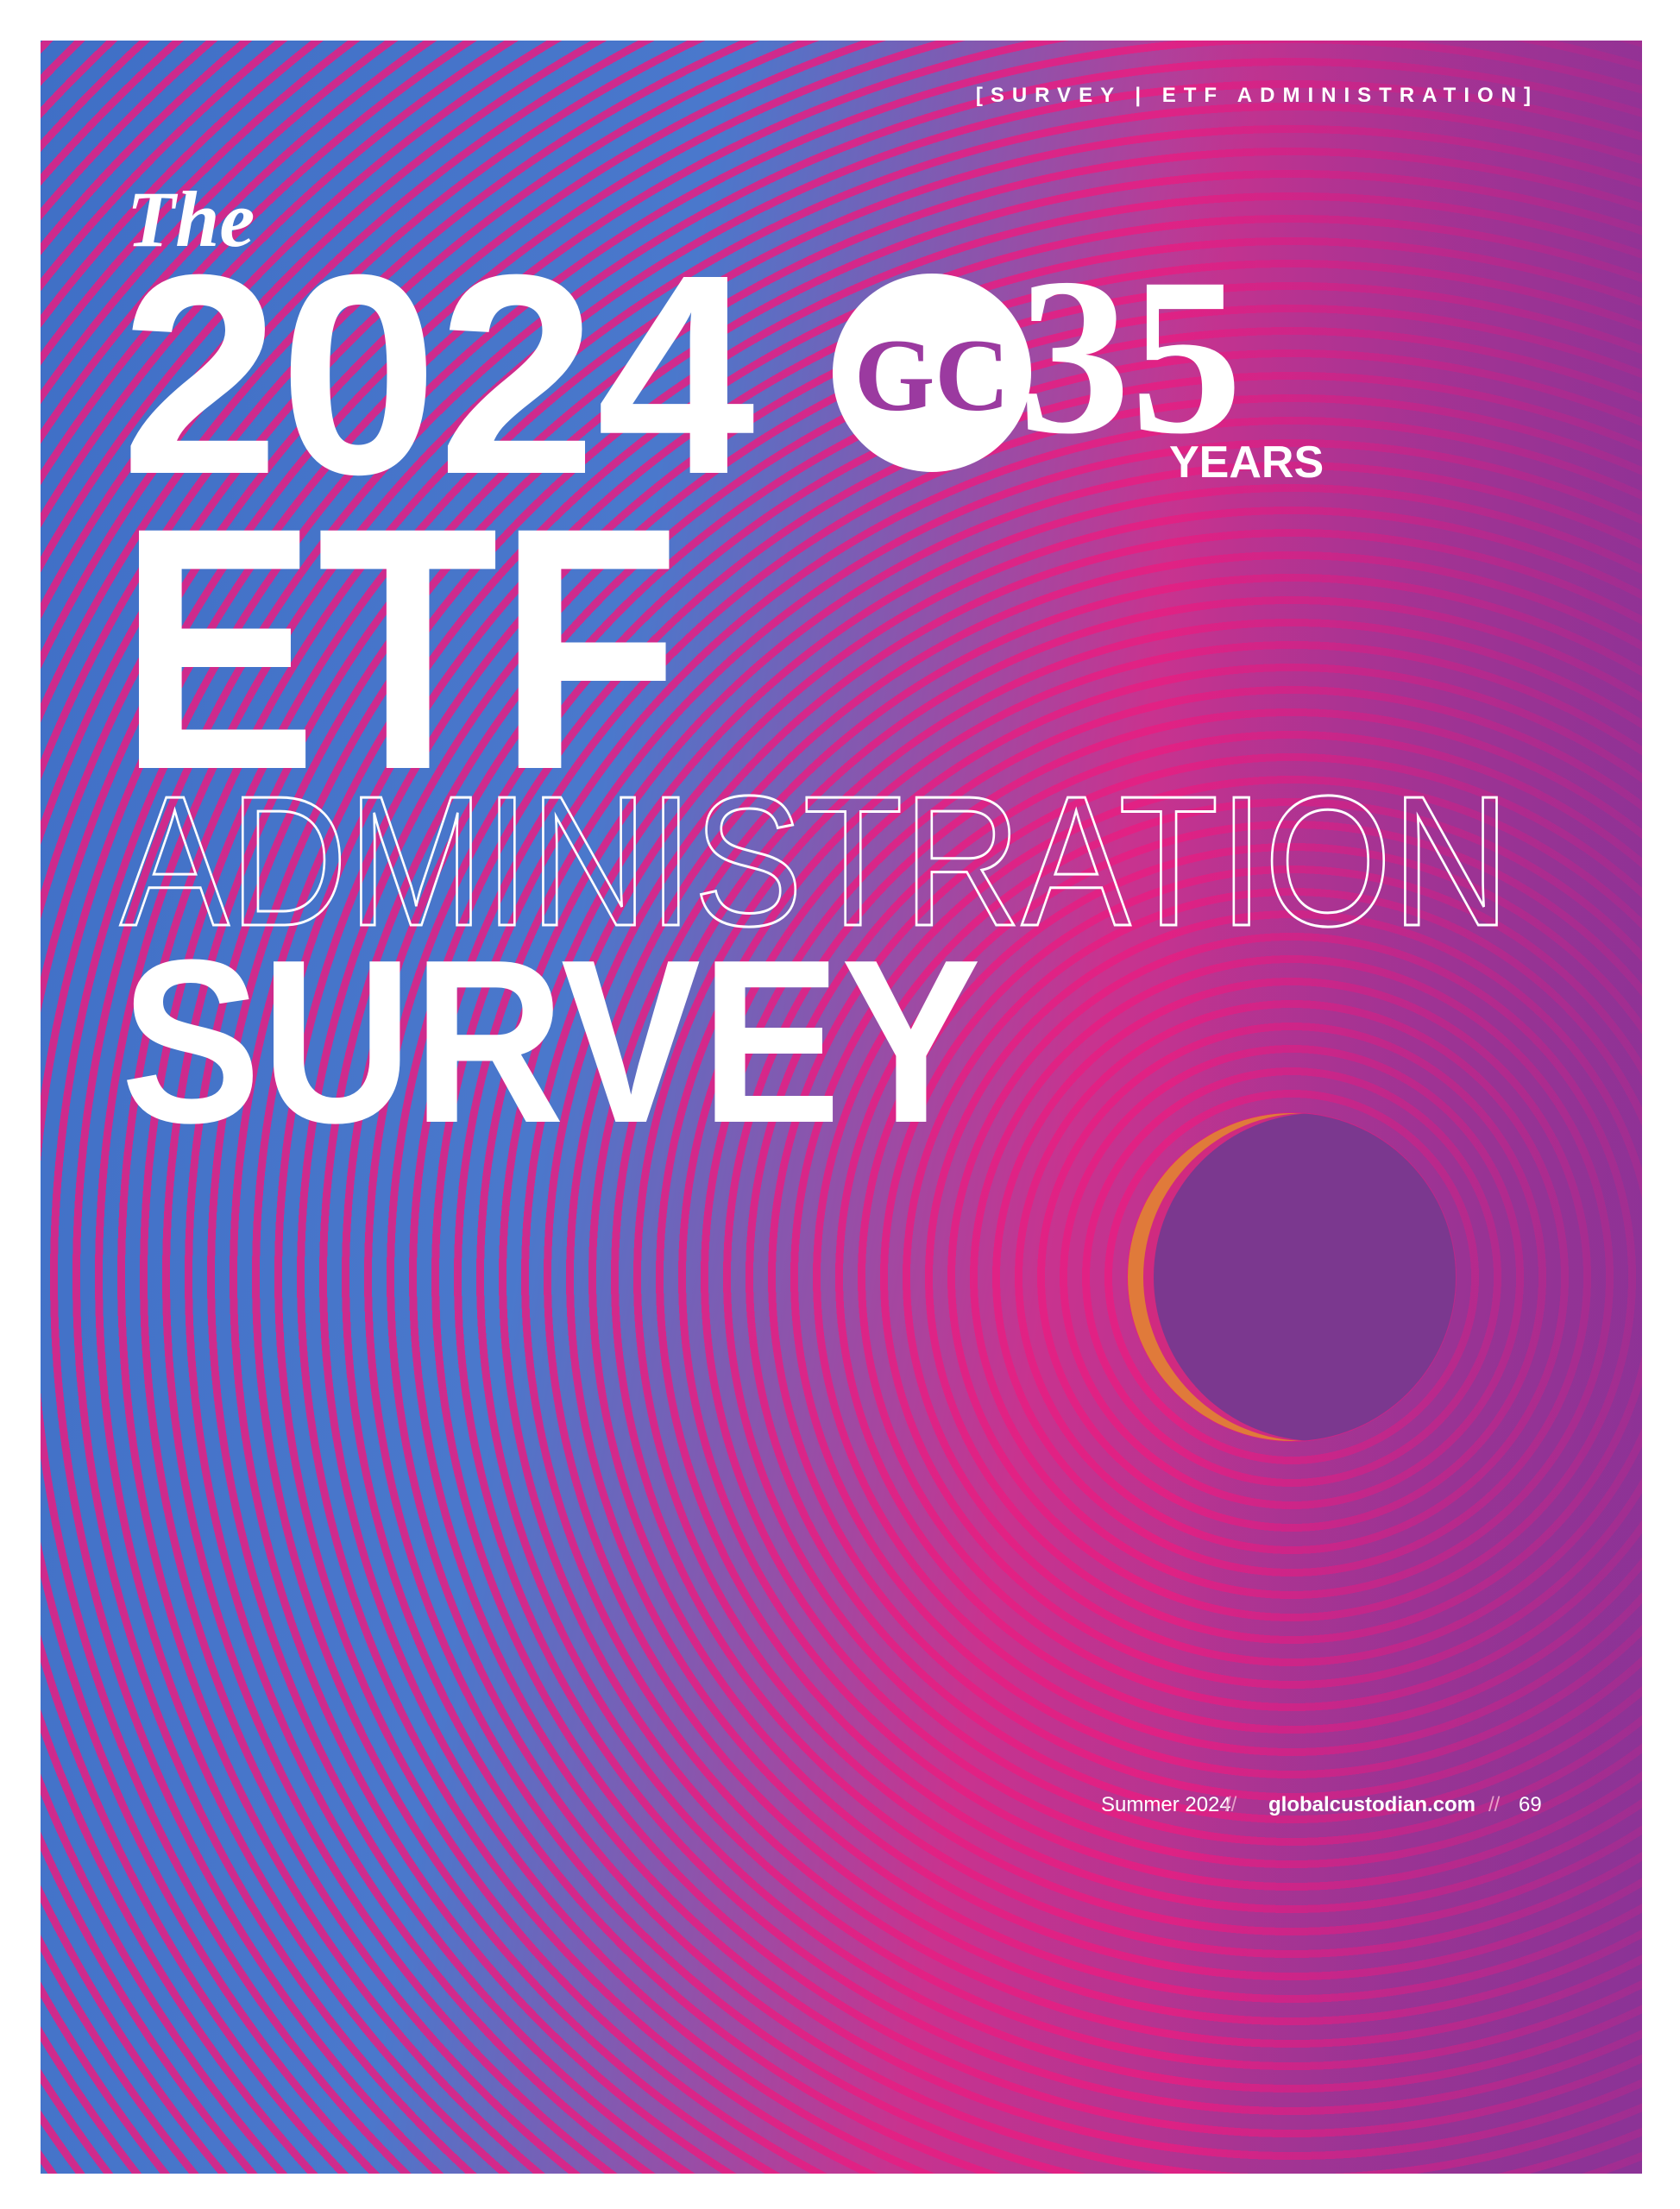  I want to click on section-tag: [SURVEY | ETF ADMINISTRATION], so click(1257, 95).